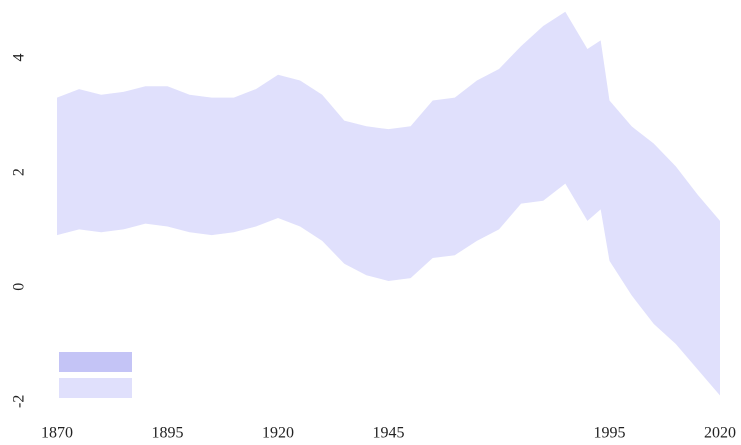  I want to click on x-tick-label: 1870, so click(57, 433).